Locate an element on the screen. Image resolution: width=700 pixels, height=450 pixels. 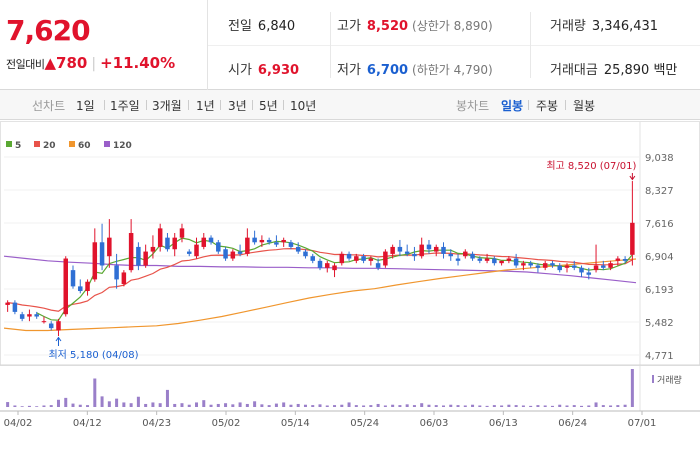
tab-5year: 5년 is located at coordinates (268, 106).